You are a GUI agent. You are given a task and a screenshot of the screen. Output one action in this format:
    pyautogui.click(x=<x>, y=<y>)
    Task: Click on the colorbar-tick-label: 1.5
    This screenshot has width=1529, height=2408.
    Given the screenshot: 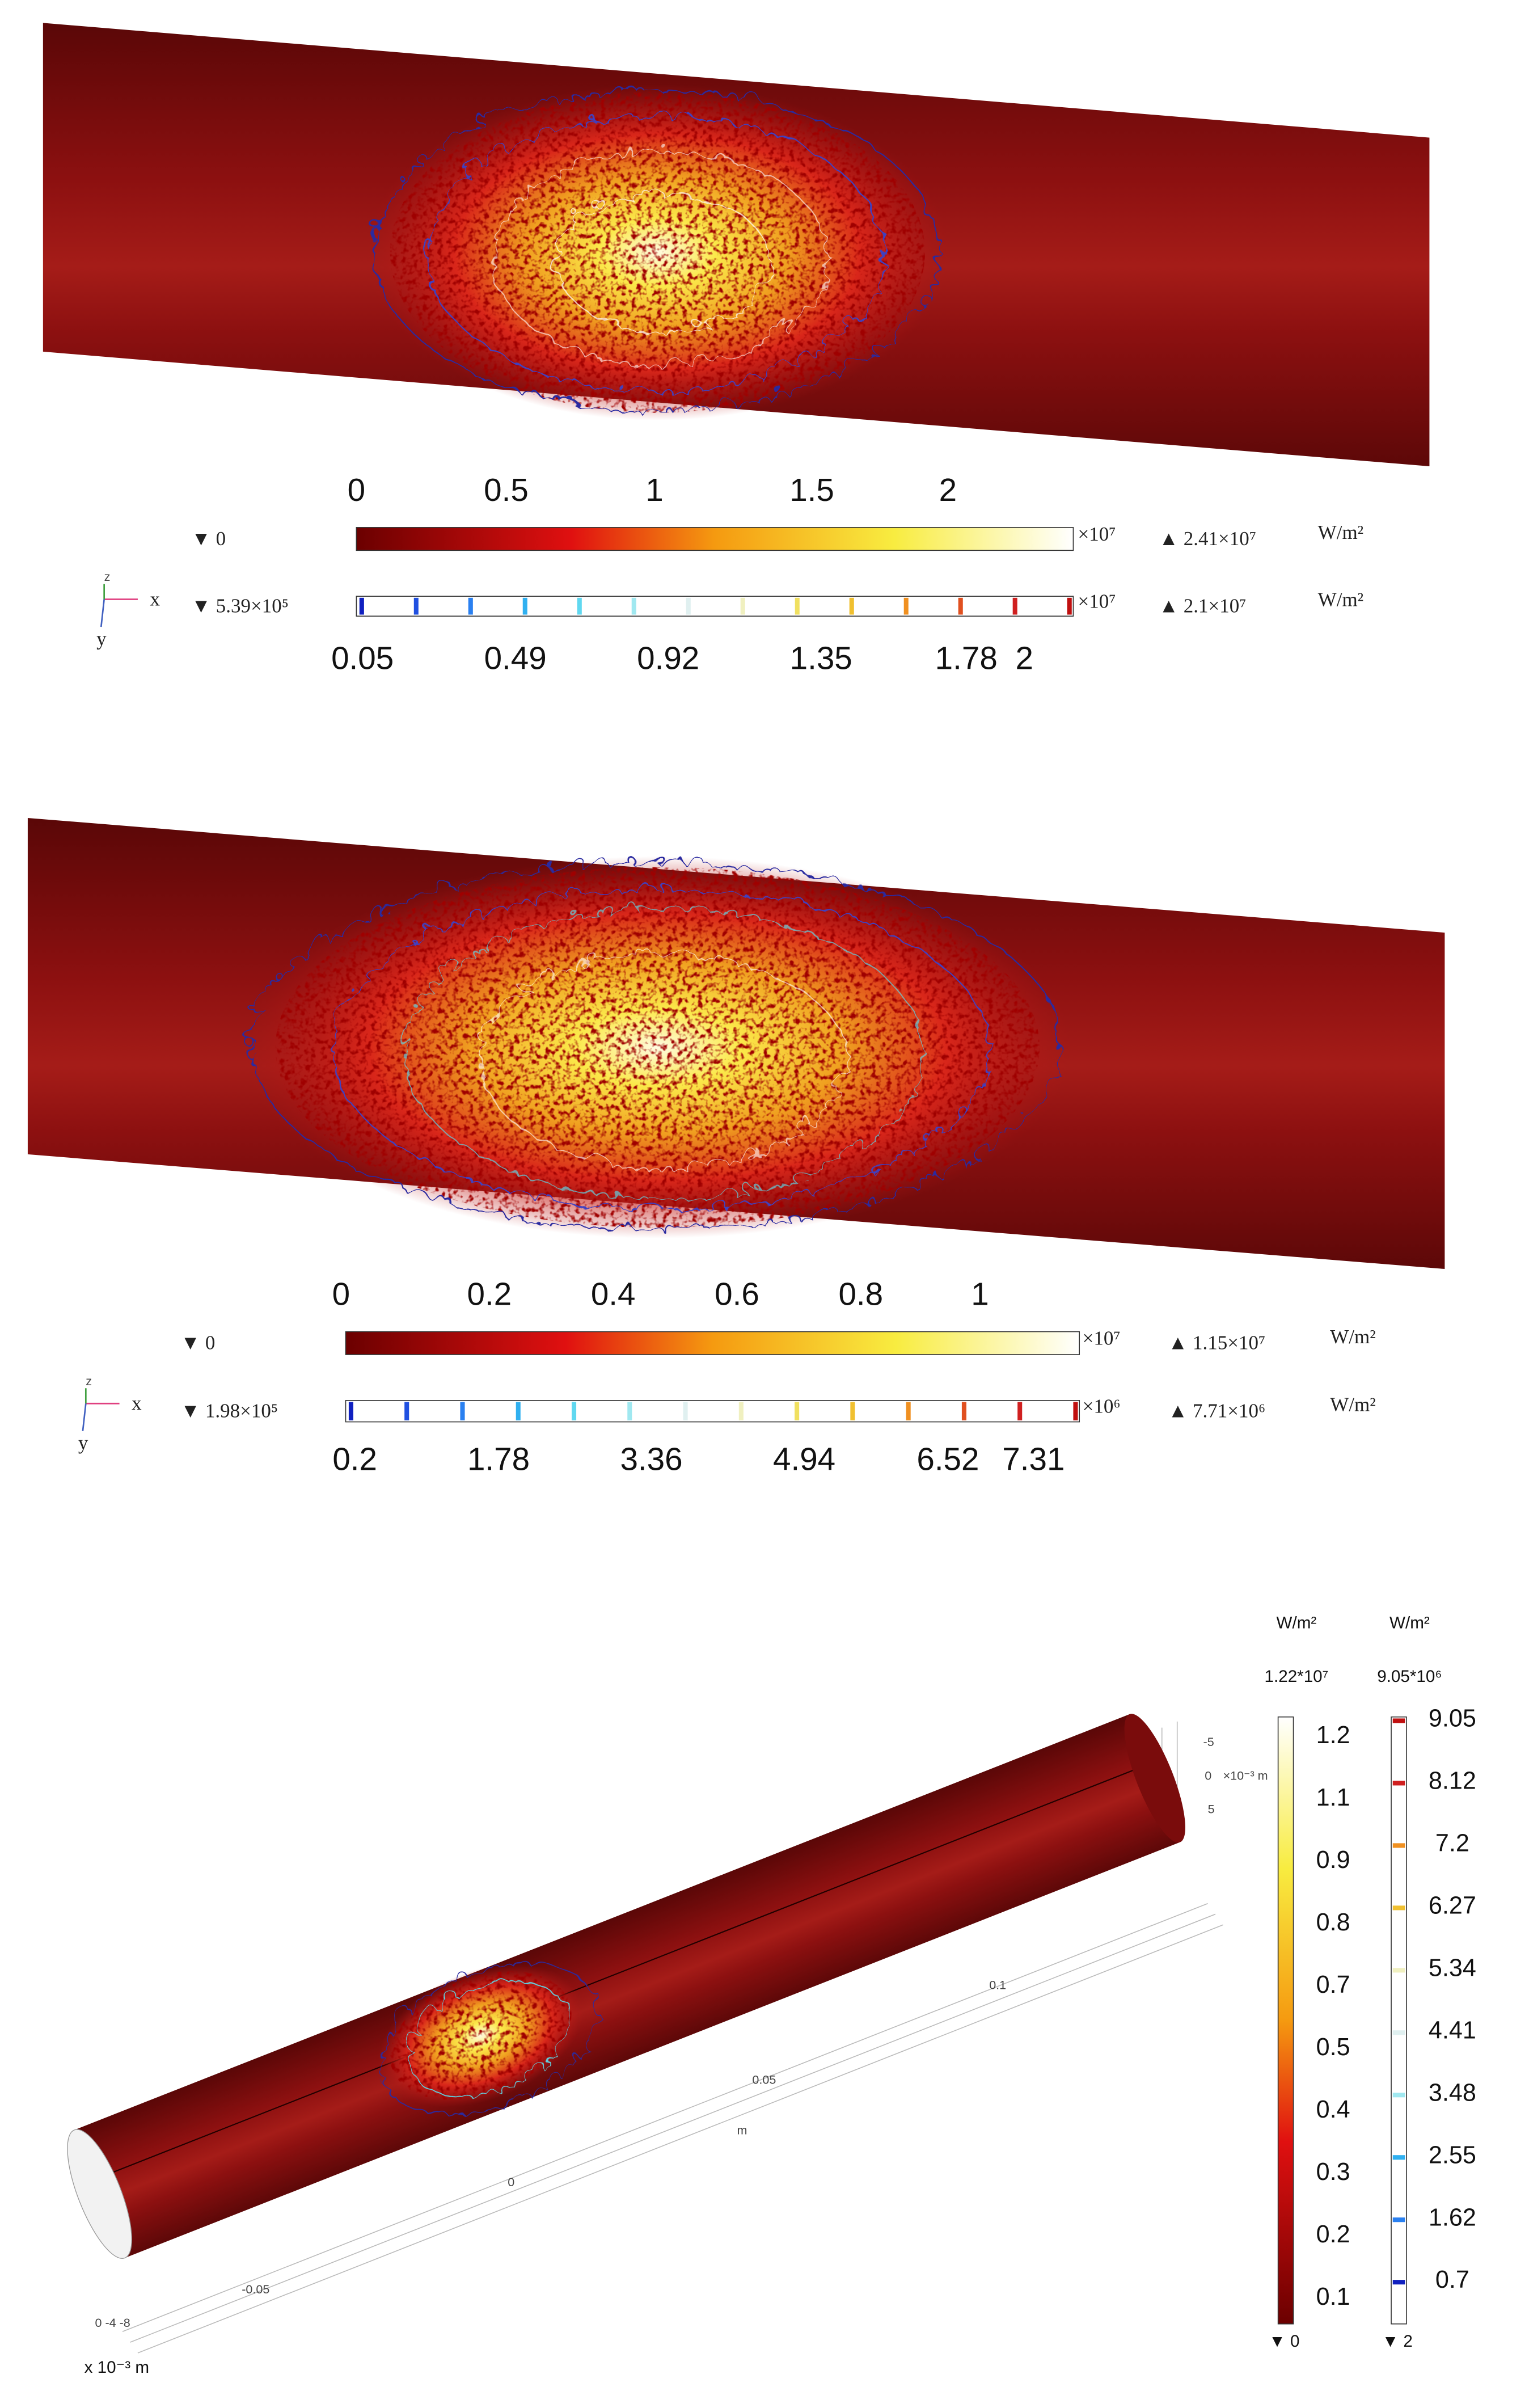 What is the action you would take?
    pyautogui.click(x=811, y=490)
    